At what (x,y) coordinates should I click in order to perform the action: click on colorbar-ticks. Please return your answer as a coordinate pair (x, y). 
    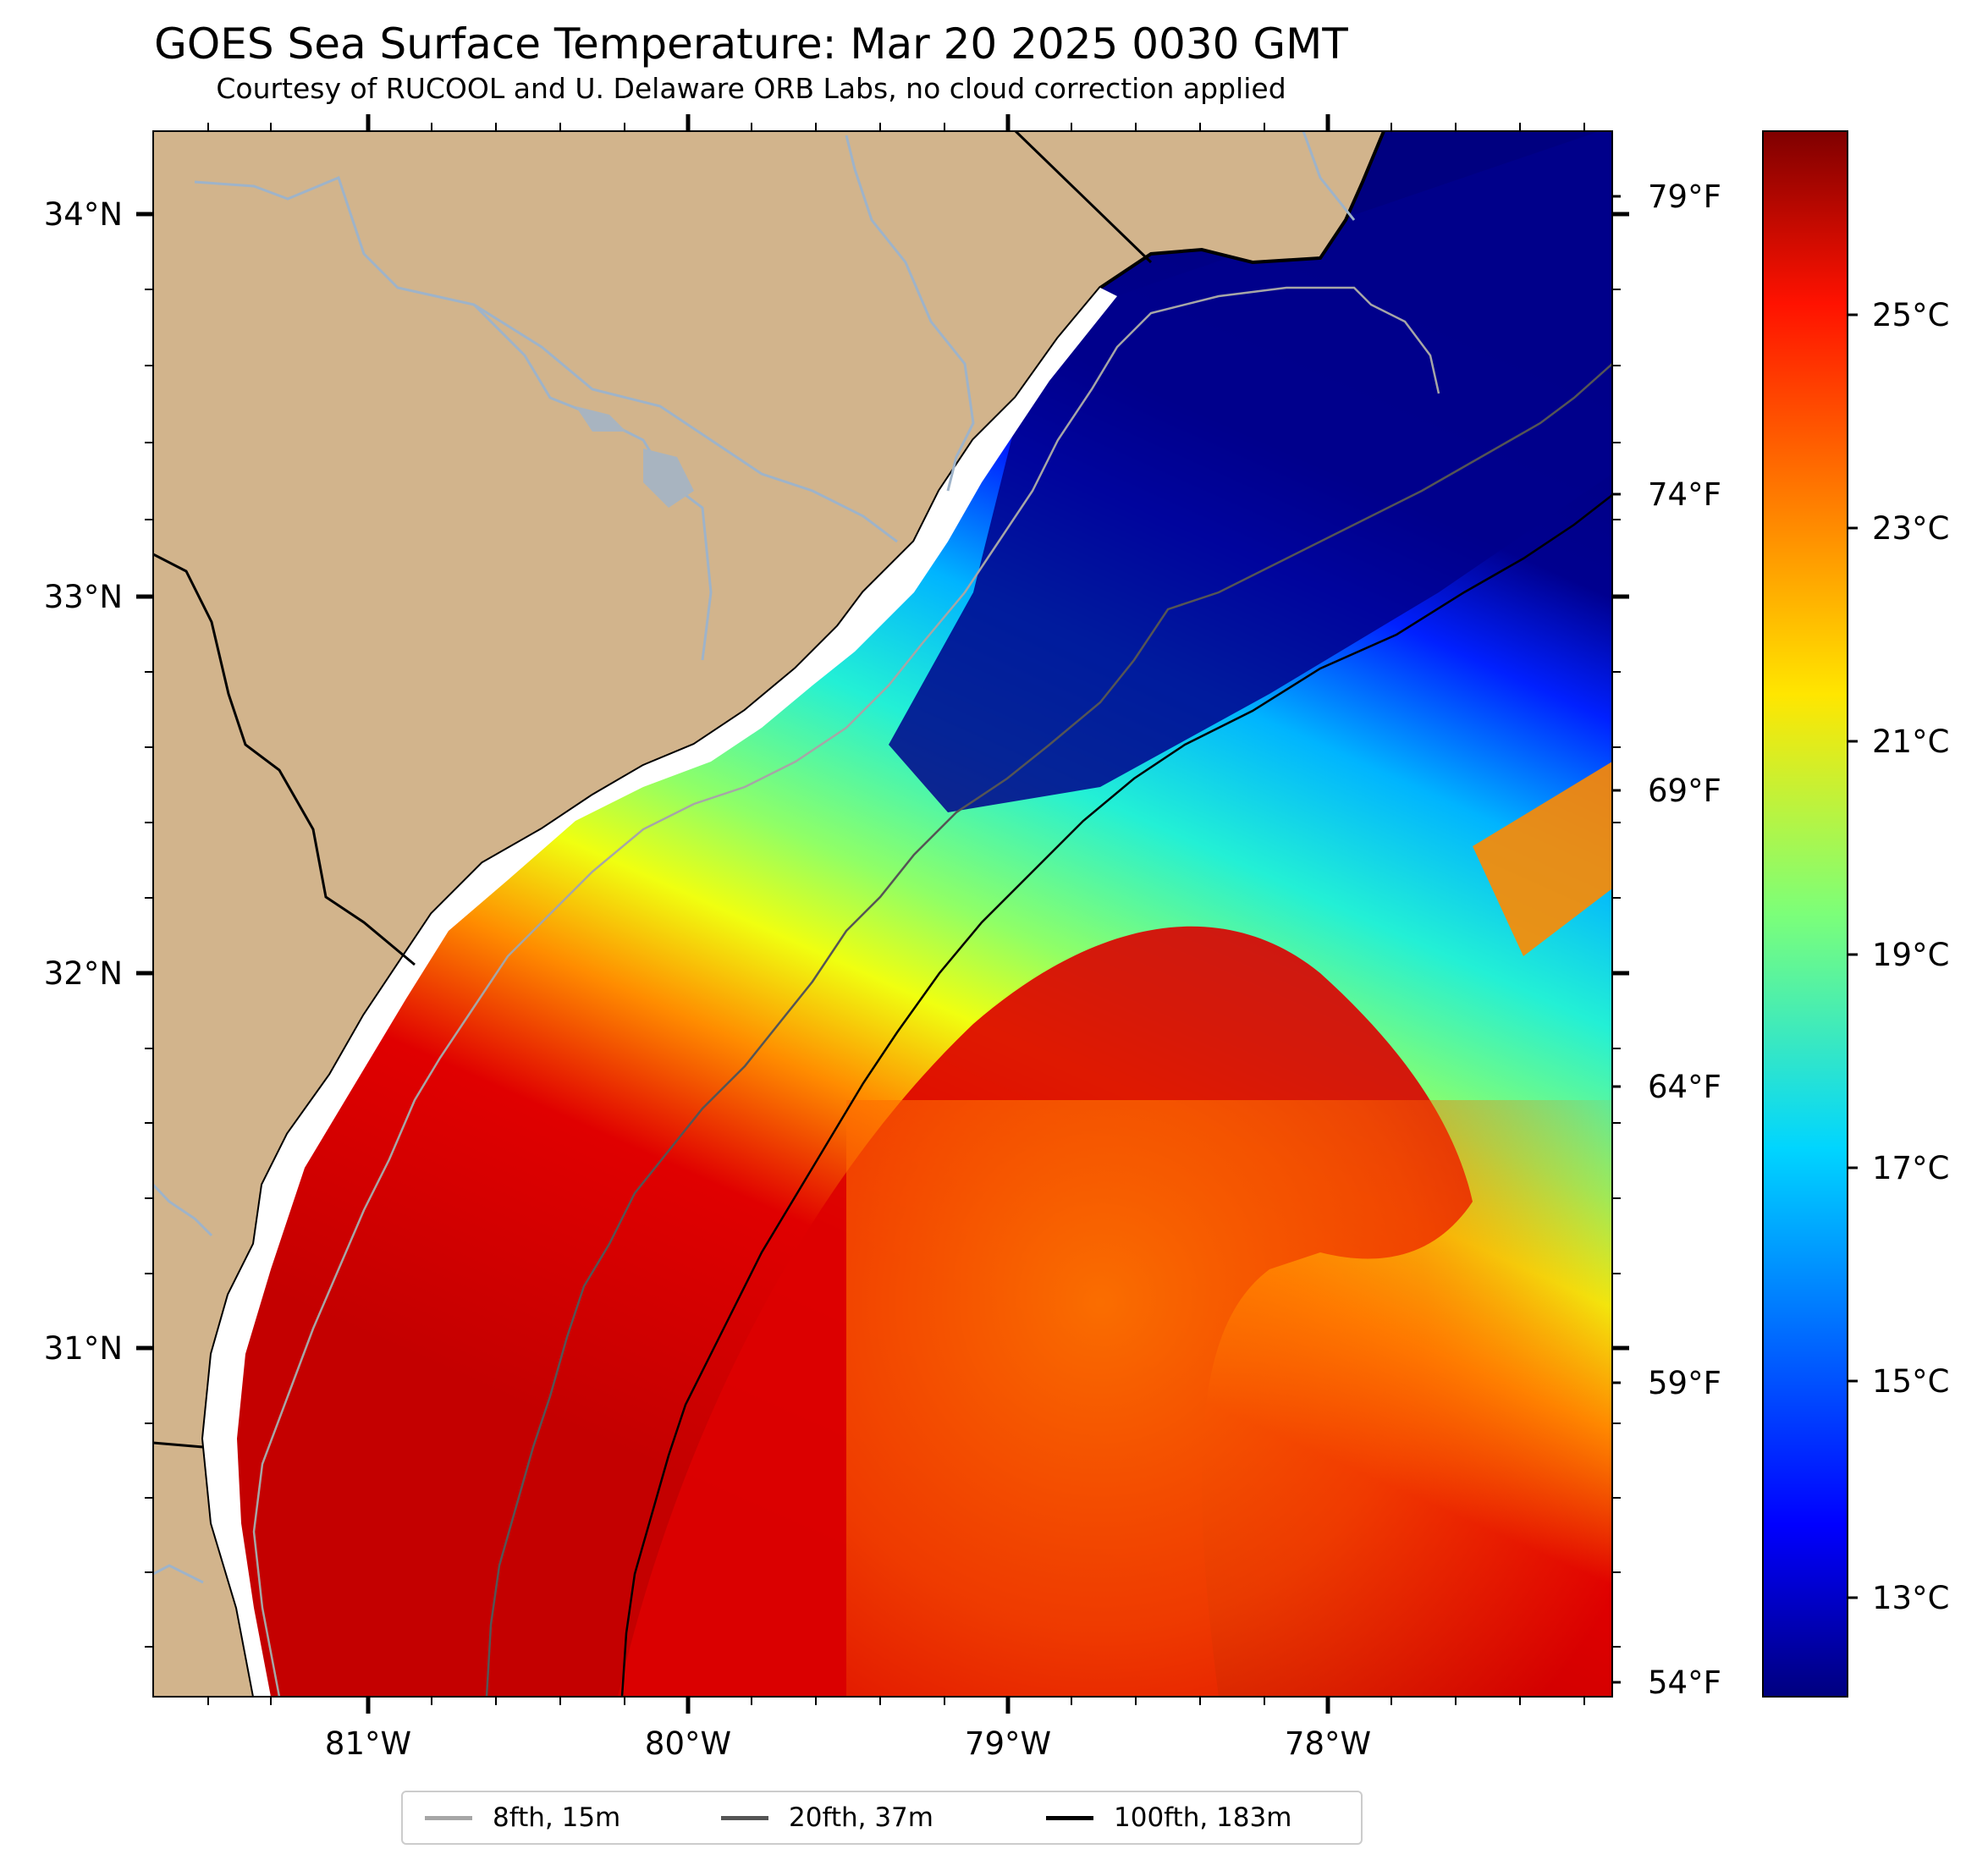
    Looking at the image, I should click on (1853, 956).